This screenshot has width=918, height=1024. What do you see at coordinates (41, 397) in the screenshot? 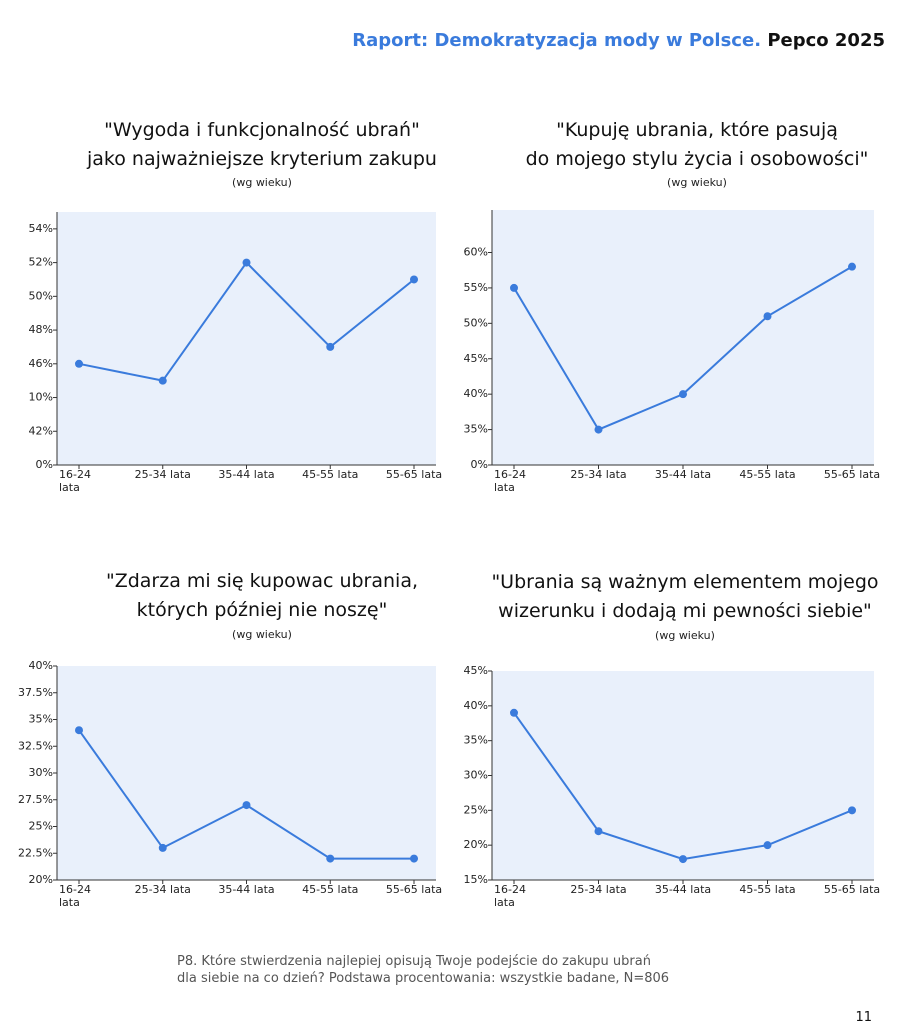
I see `y-tick-label: 10%` at bounding box center [41, 397].